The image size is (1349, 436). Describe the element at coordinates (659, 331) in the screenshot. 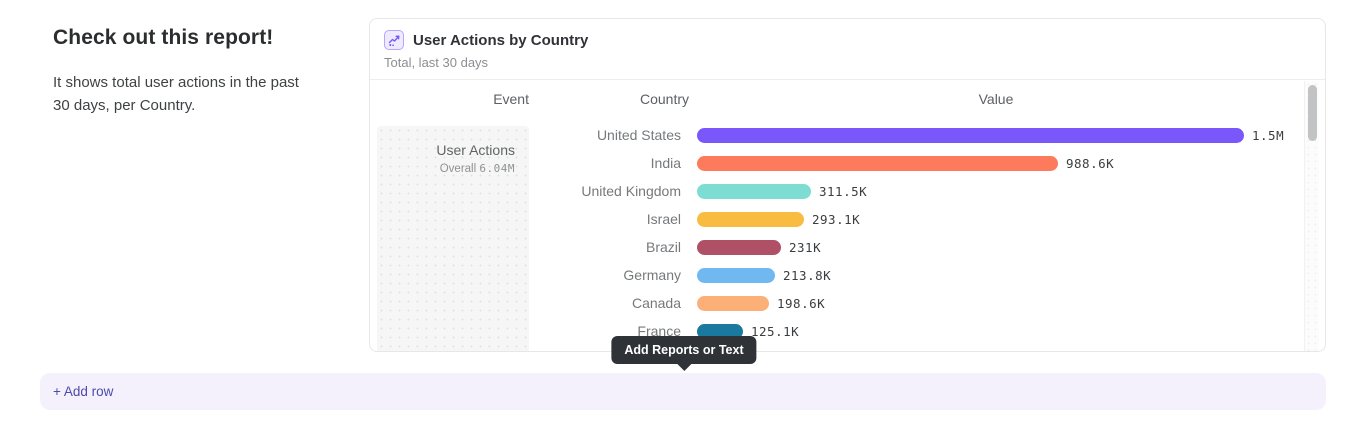

I see `bar-category-label: France` at that location.